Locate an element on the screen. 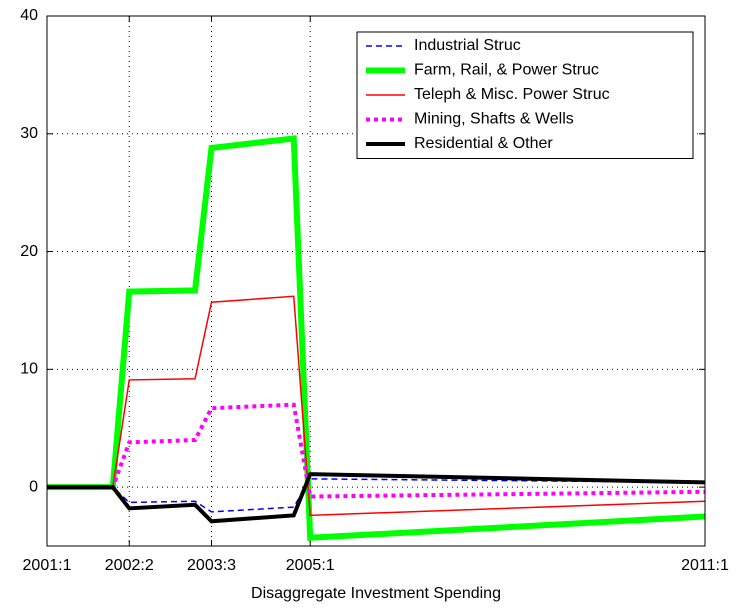  y-tick-label: 20 is located at coordinates (29, 251).